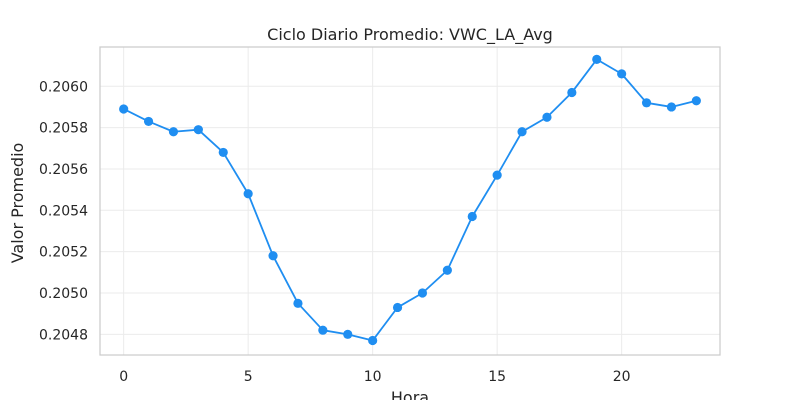 The height and width of the screenshot is (400, 800). I want to click on y-axis-label: Valor Promedio, so click(17, 203).